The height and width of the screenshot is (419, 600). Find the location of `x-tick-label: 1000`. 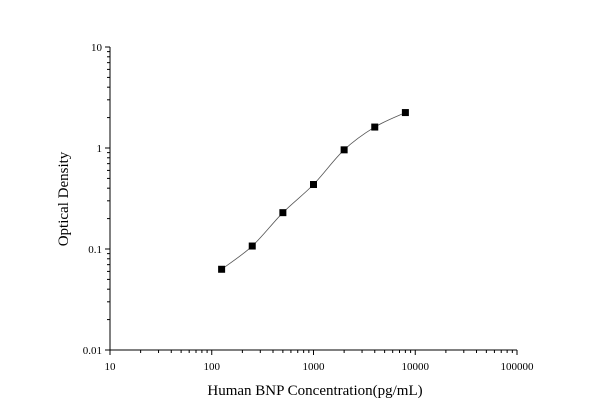

x-tick-label: 1000 is located at coordinates (314, 367).